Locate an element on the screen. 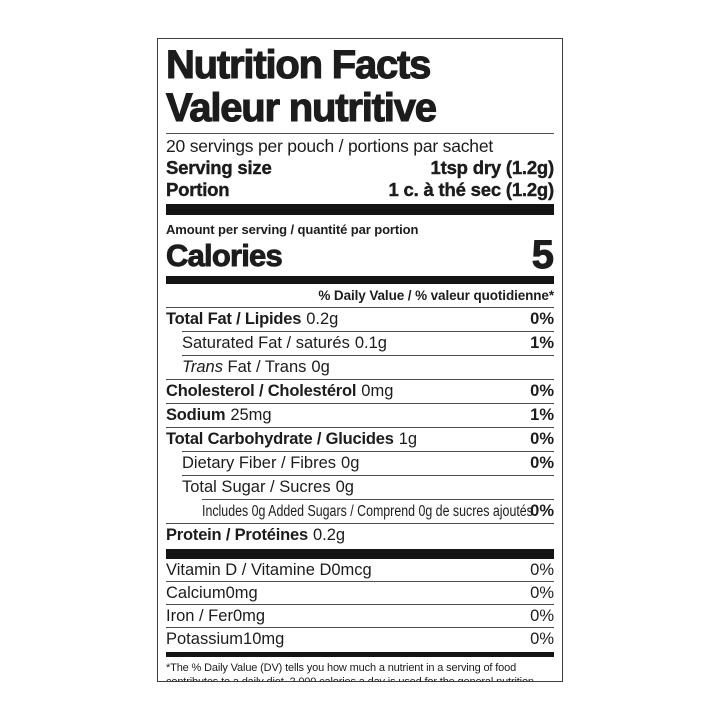 The image size is (720, 720). calories-label: Calories is located at coordinates (225, 255).